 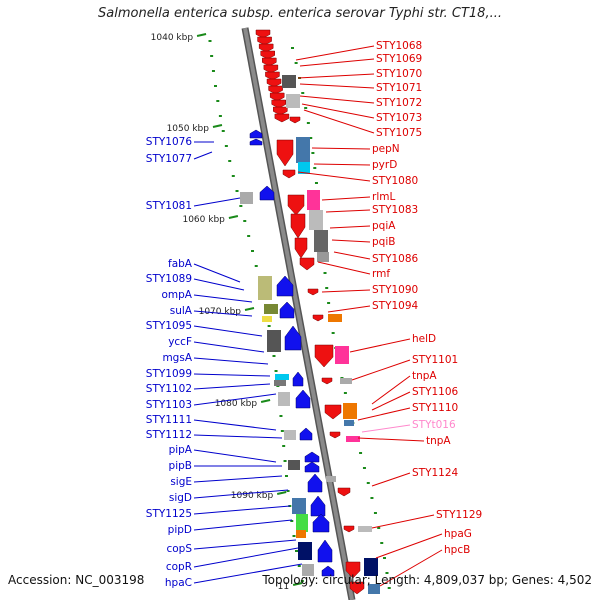 I want to click on right-gene-label: STY1129, so click(x=459, y=515).